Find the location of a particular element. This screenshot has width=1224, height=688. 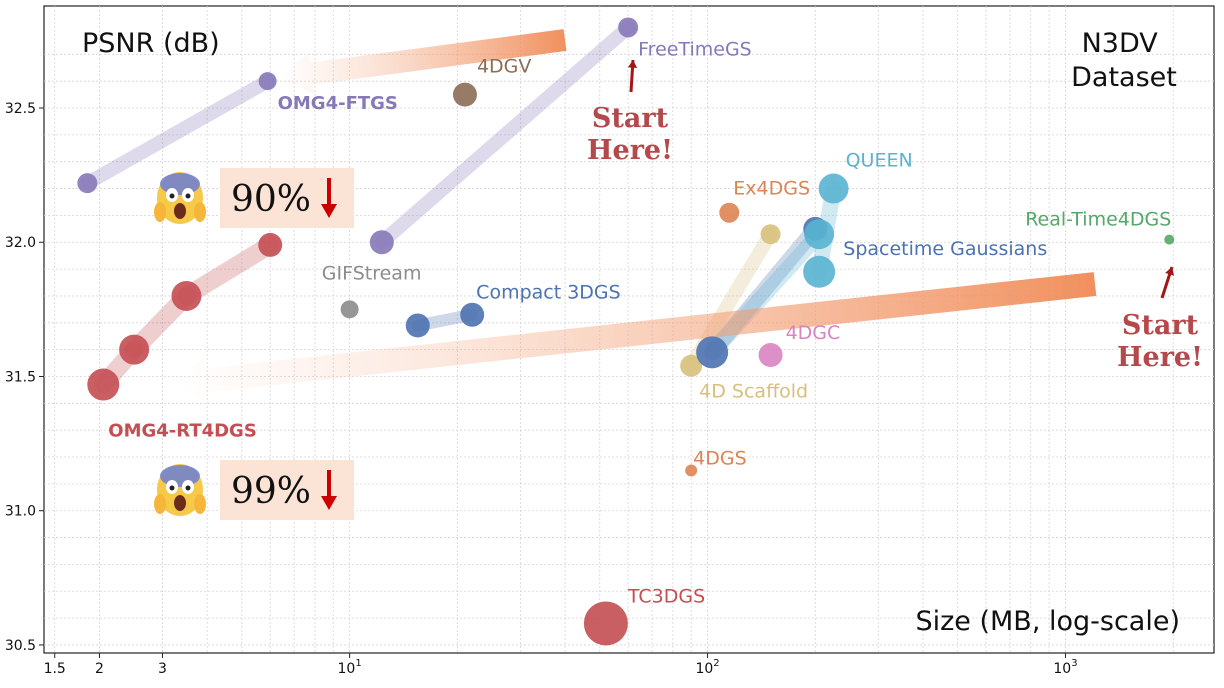

x-axis-label: Size (MB, log-scale) is located at coordinates (1047, 621).